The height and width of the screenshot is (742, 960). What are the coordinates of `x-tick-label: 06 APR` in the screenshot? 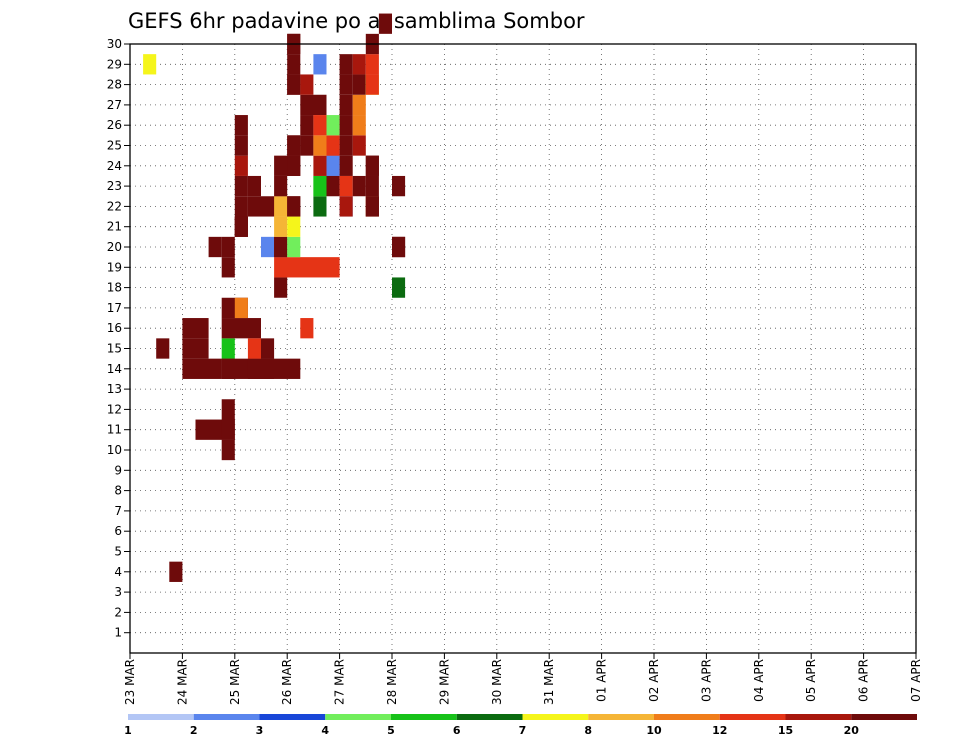 It's located at (864, 680).